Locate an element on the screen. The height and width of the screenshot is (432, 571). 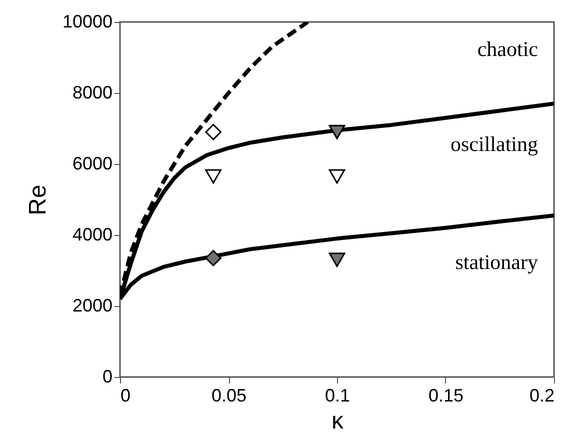
y-tick-label: 8000 is located at coordinates (92, 92).